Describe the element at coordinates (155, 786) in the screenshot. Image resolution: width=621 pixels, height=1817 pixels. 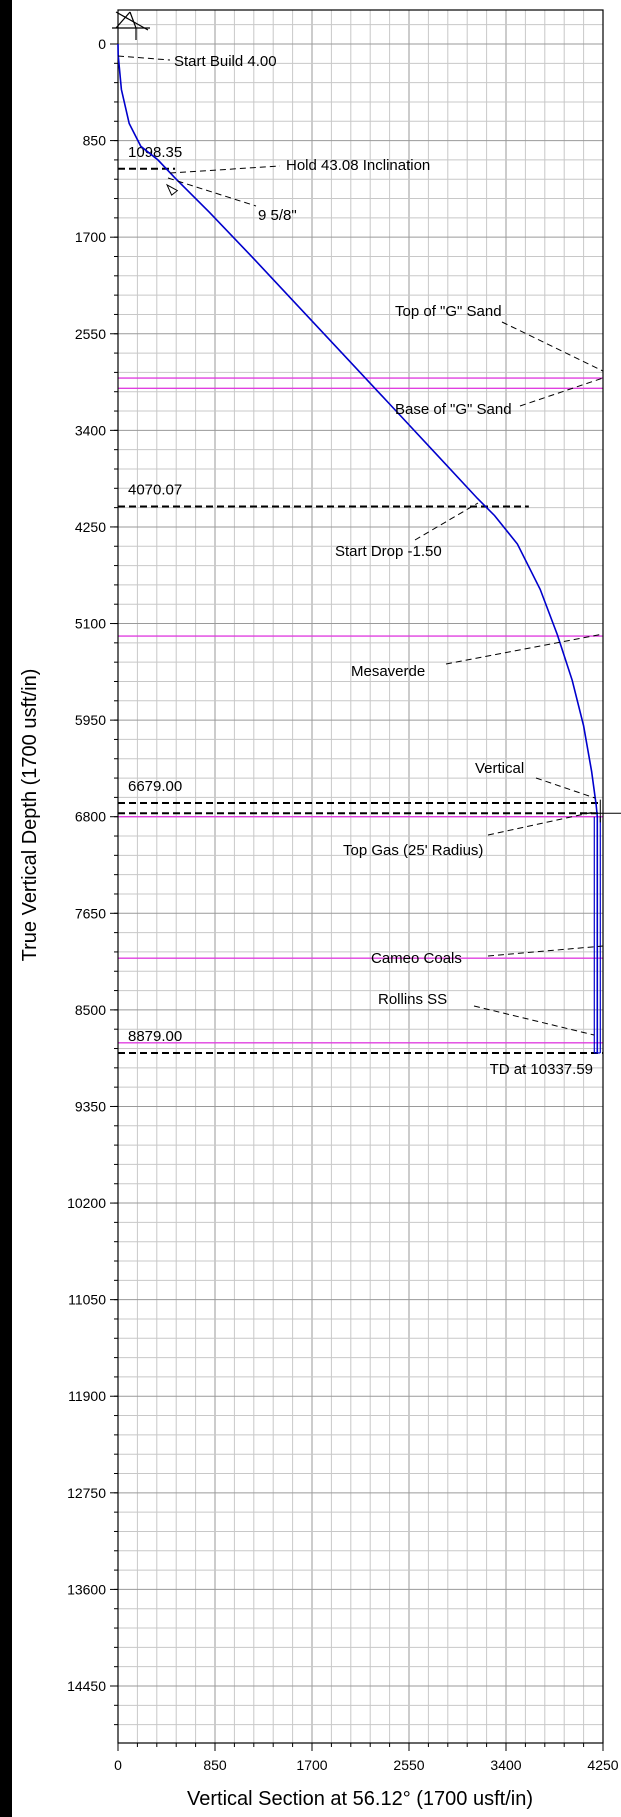
I see `marker-label: 6679.00` at that location.